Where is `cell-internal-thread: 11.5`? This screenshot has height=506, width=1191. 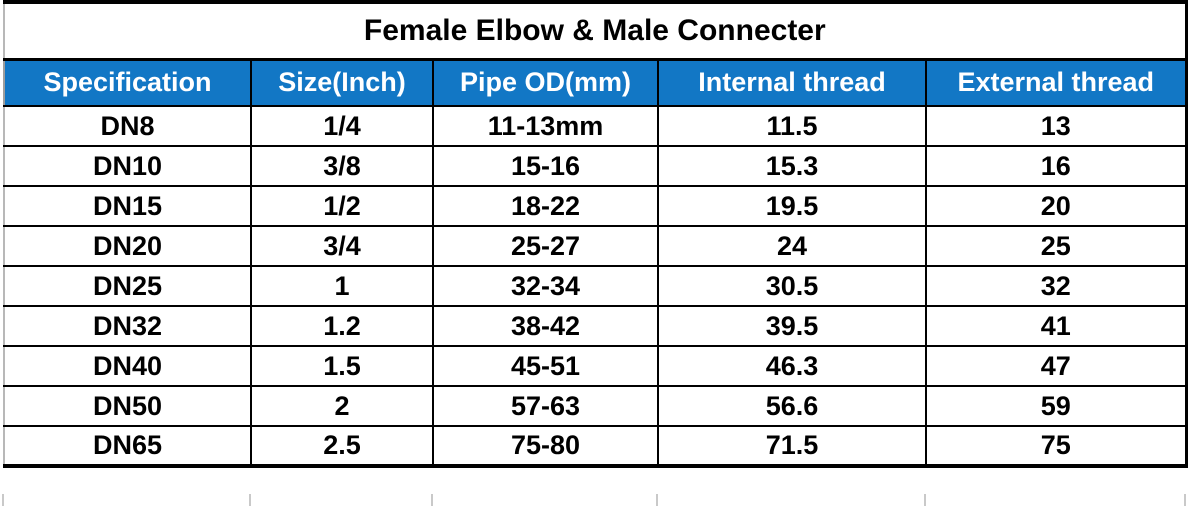 cell-internal-thread: 11.5 is located at coordinates (792, 126).